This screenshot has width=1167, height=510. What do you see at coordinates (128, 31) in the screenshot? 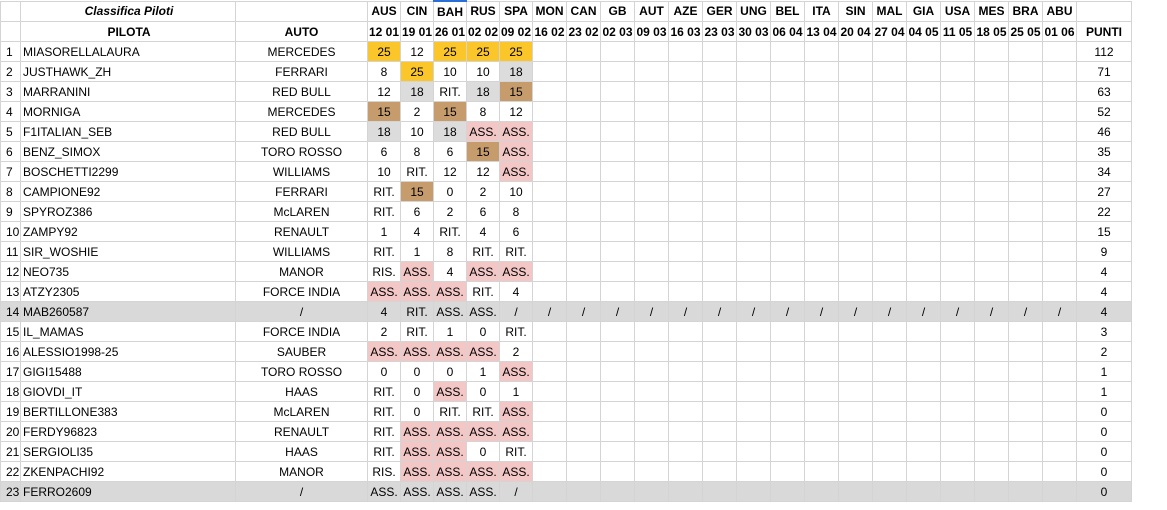
I see `header-pilota: PILOTA` at bounding box center [128, 31].